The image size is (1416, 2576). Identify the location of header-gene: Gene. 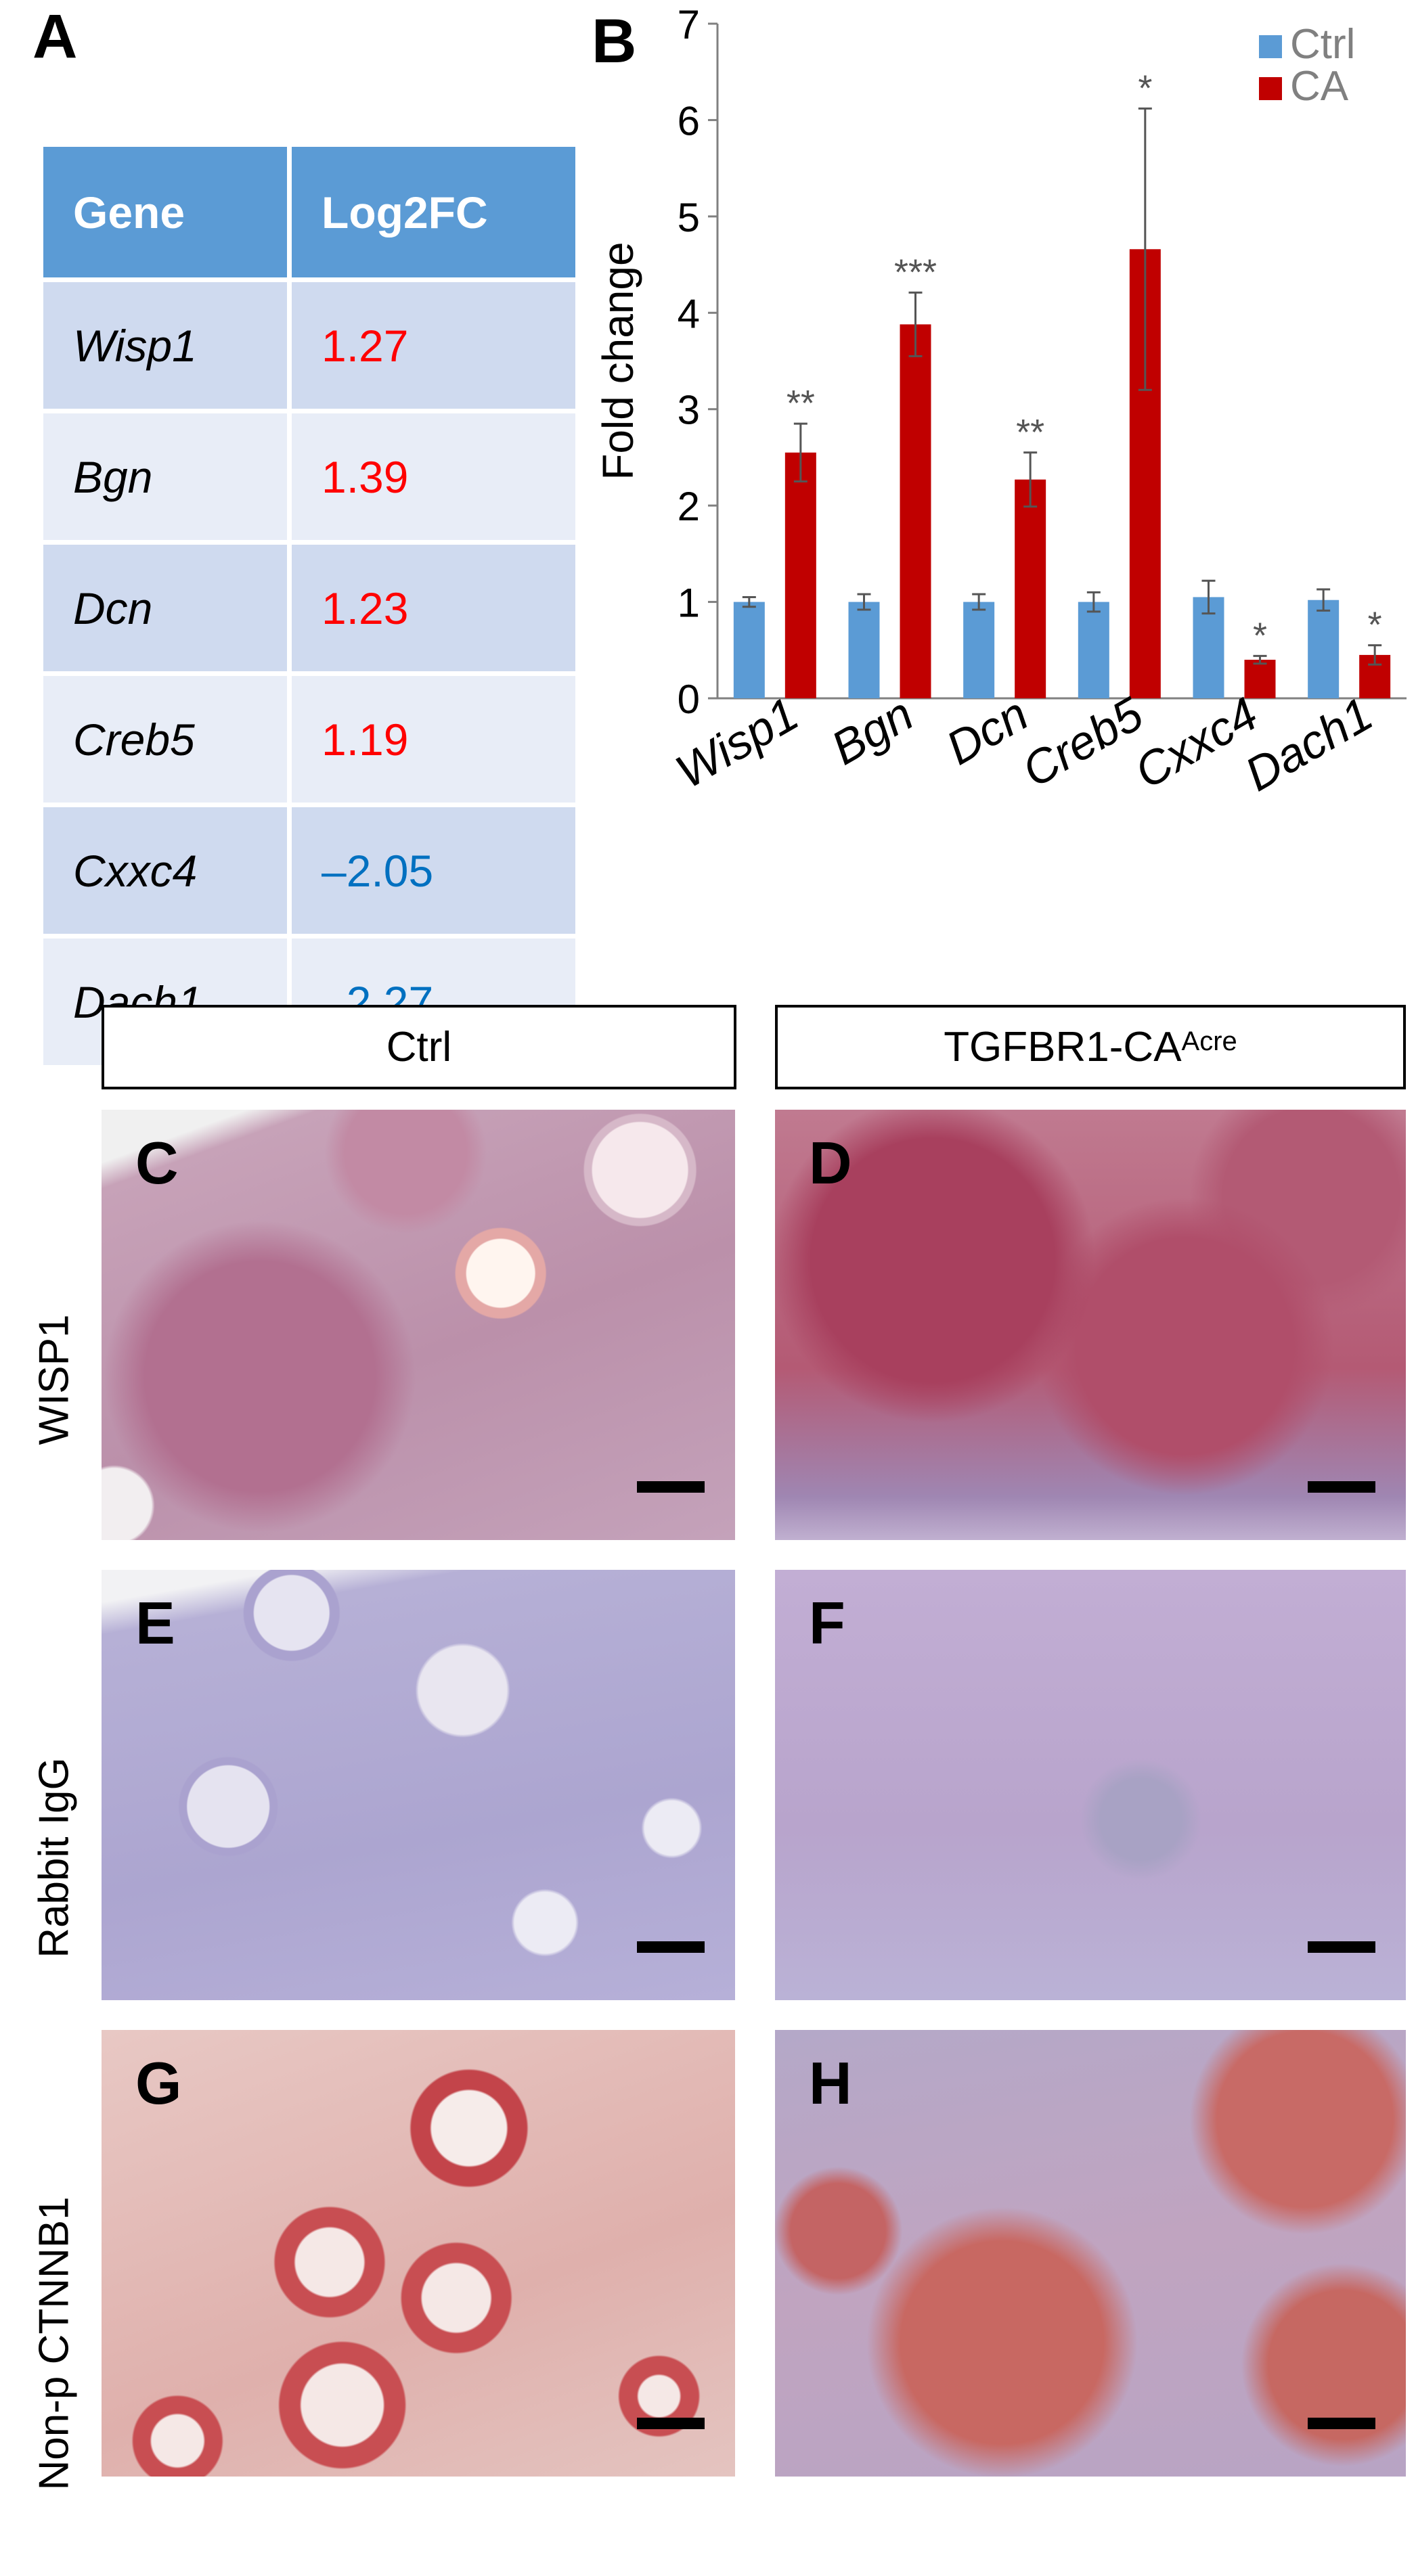
(165, 212).